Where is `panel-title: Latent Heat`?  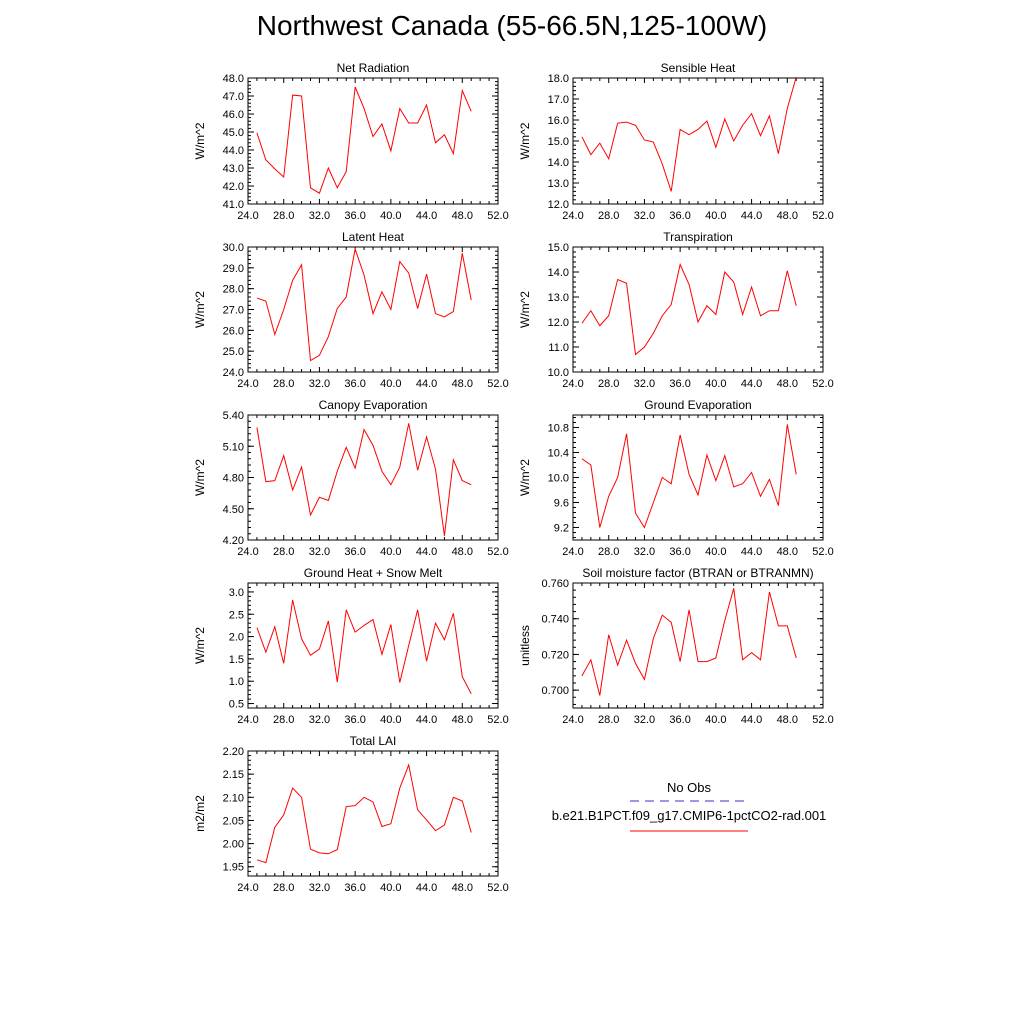 panel-title: Latent Heat is located at coordinates (373, 237).